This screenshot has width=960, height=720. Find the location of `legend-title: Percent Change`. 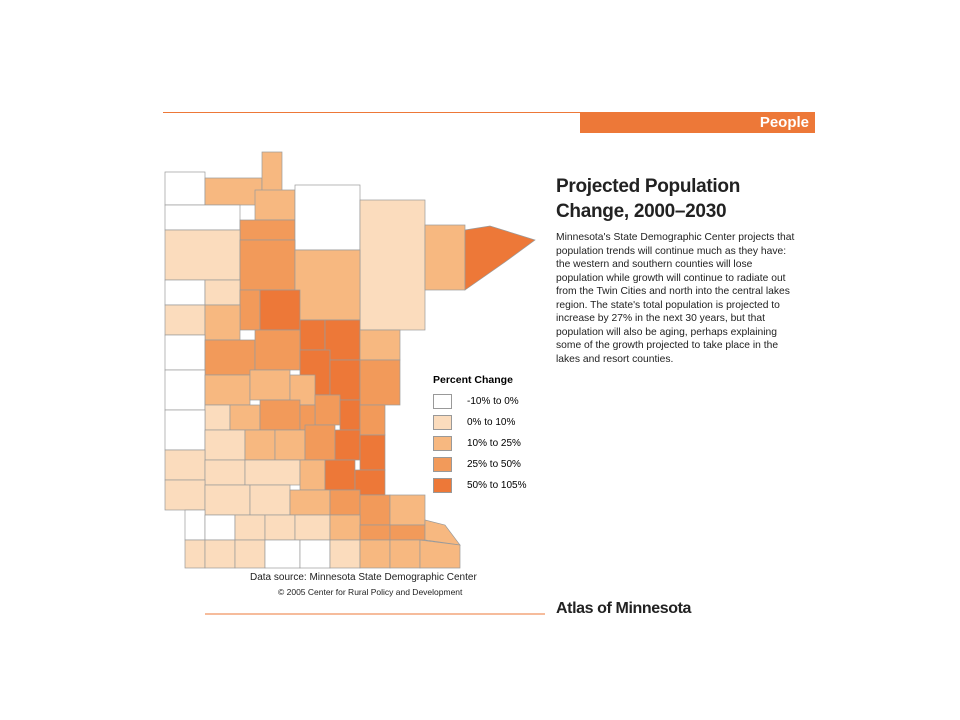

legend-title: Percent Change is located at coordinates (473, 380).